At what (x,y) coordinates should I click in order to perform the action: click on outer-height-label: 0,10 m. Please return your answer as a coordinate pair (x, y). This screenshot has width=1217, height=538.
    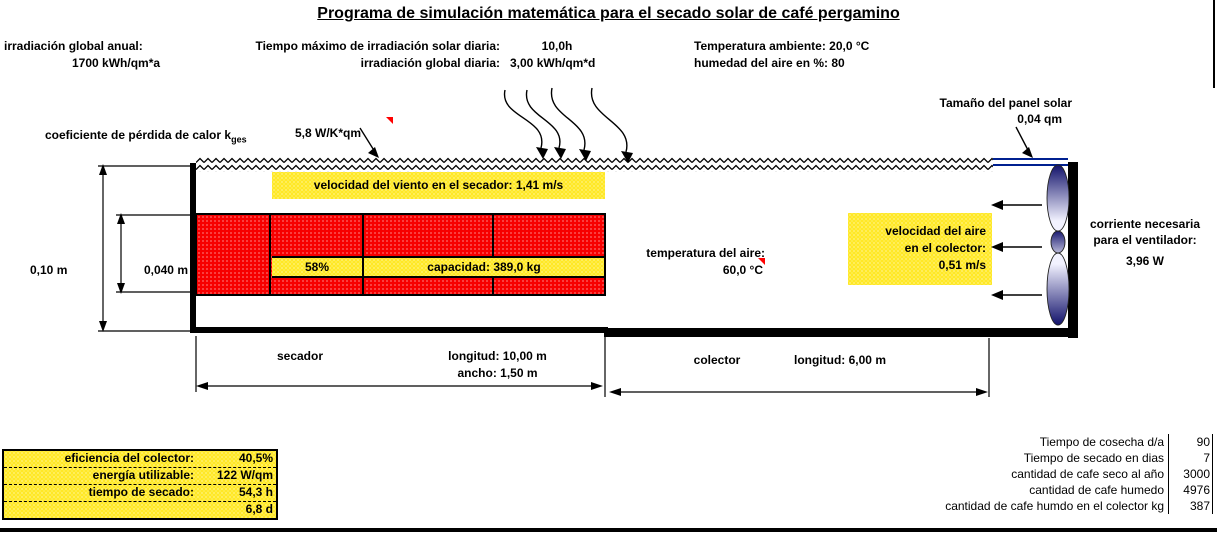
    Looking at the image, I should click on (49, 270).